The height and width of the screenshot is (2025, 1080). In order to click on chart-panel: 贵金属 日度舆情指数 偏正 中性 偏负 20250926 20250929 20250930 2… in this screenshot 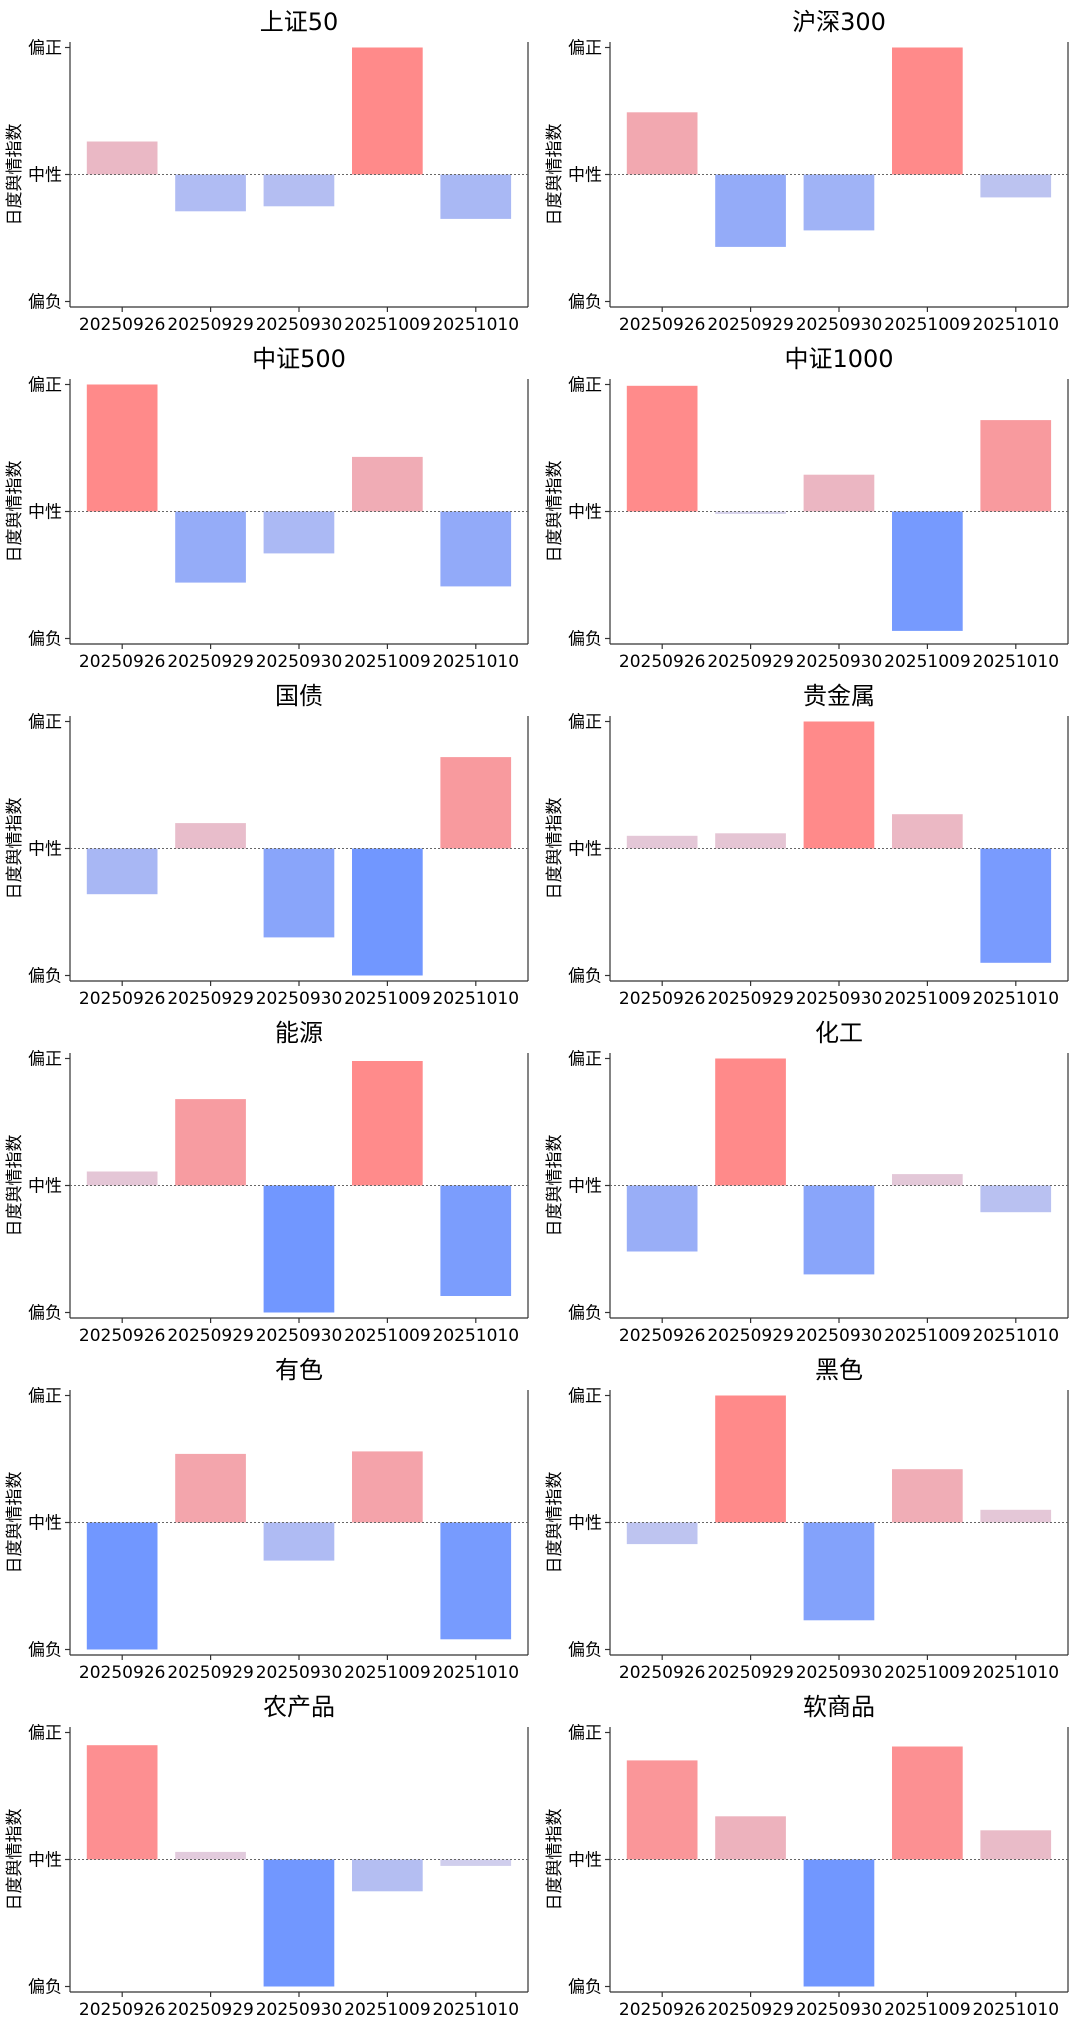, I will do `click(810, 842)`.